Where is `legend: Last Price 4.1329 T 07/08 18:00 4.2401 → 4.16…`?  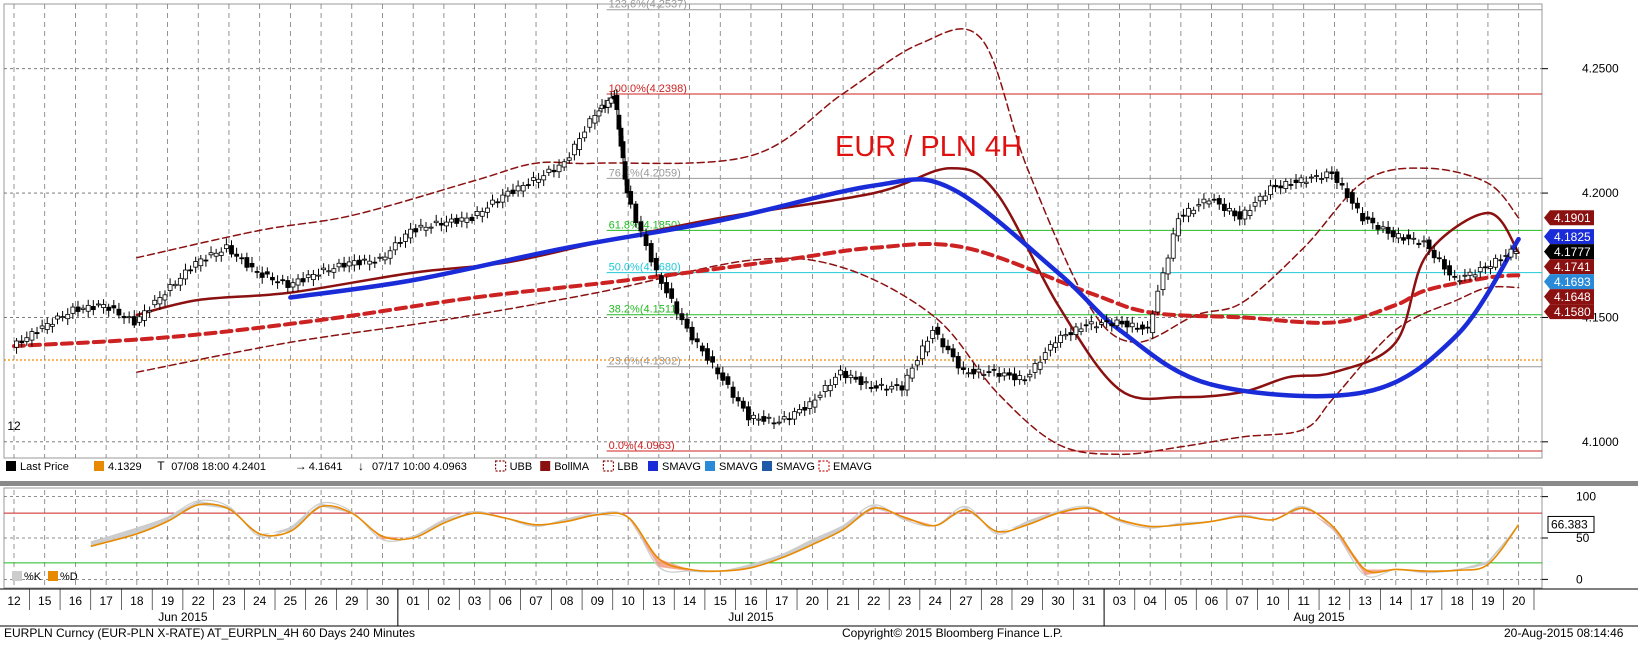
legend: Last Price 4.1329 T 07/08 18:00 4.2401 → 4.16… is located at coordinates (439, 521).